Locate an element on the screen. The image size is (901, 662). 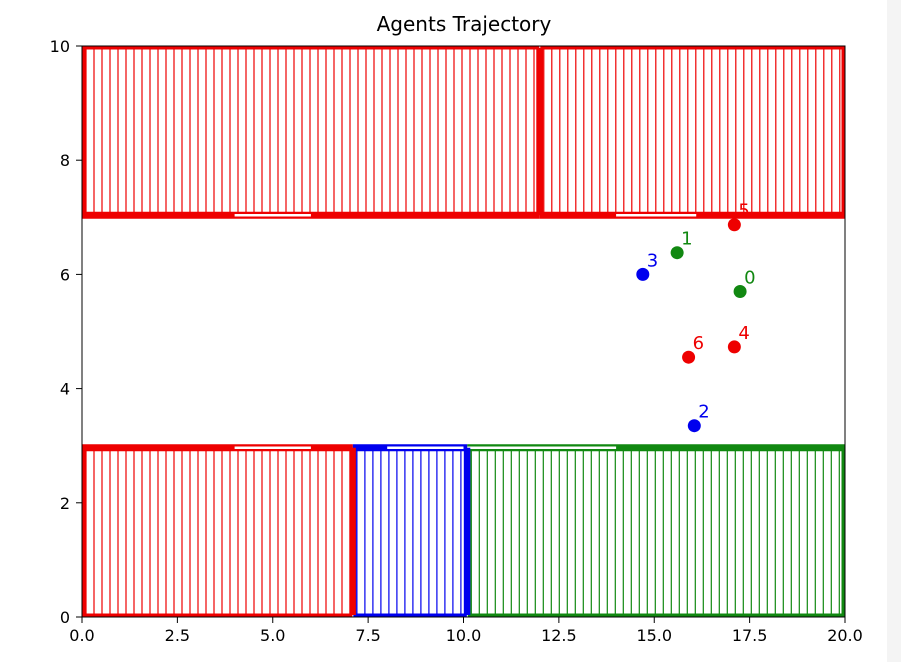
y-tick-label: 6 is located at coordinates (65, 274).